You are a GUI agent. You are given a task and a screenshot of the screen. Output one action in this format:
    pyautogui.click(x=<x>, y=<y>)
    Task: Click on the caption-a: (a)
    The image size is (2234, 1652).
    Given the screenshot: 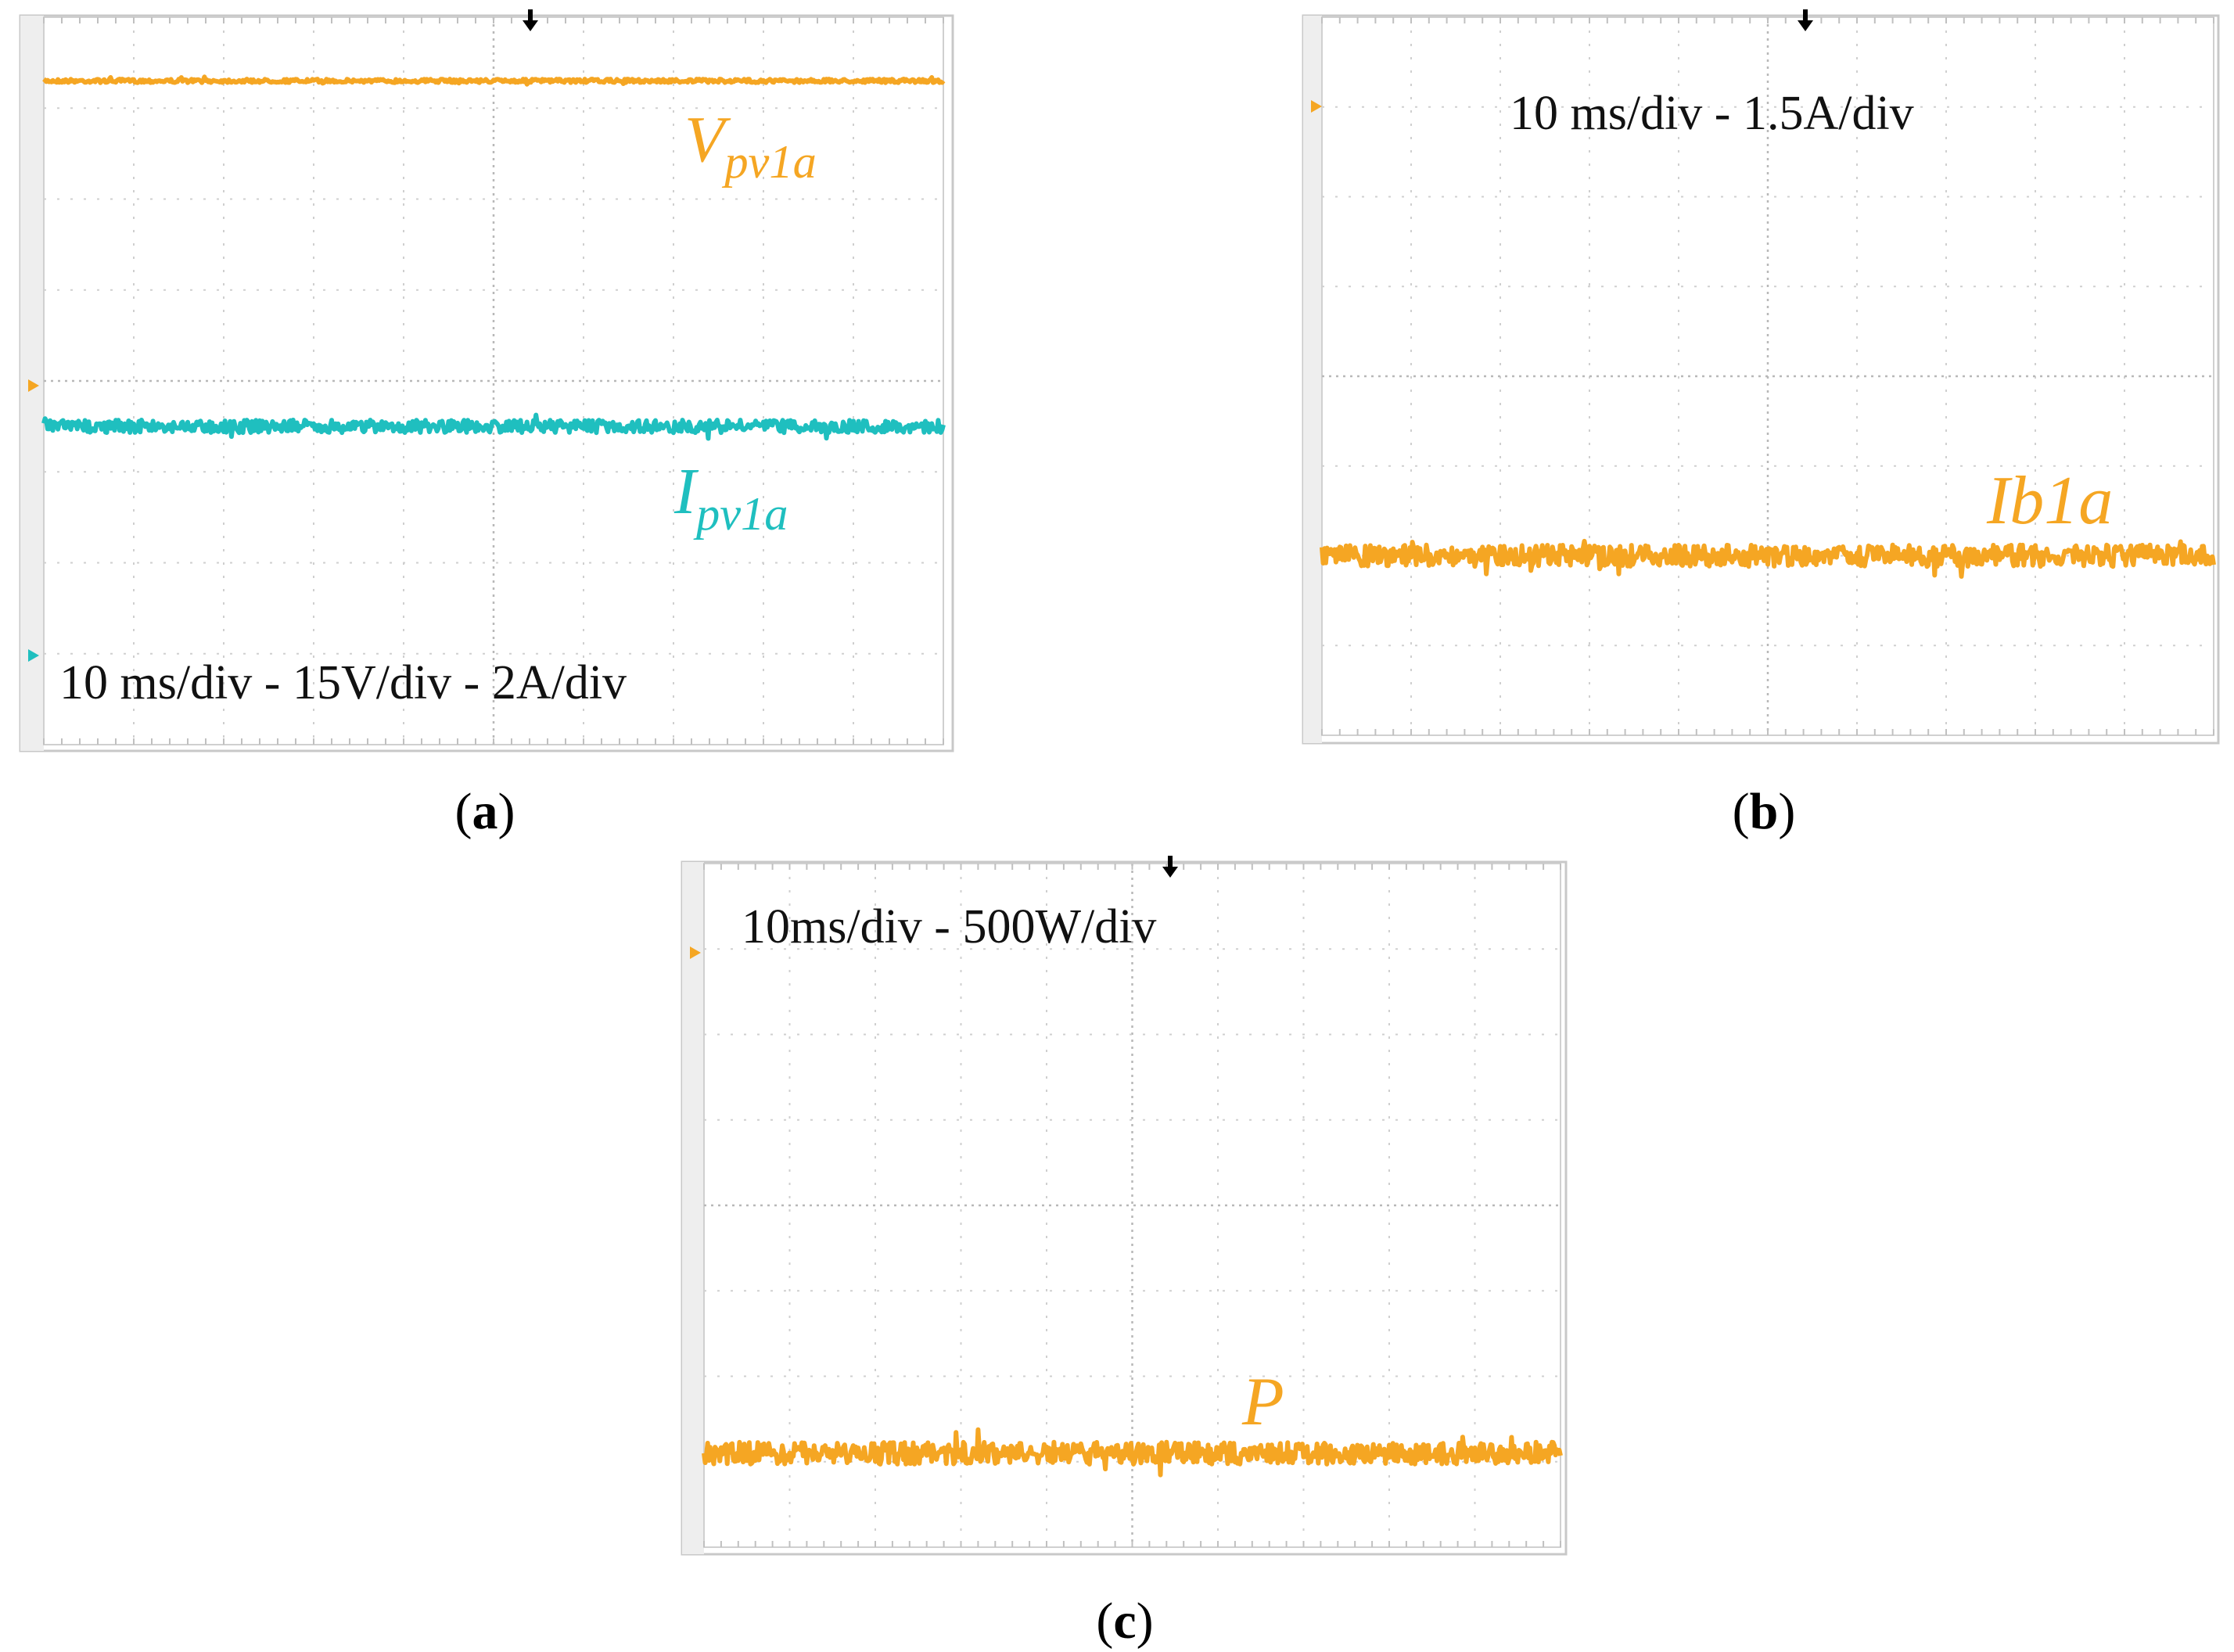 What is the action you would take?
    pyautogui.click(x=485, y=812)
    